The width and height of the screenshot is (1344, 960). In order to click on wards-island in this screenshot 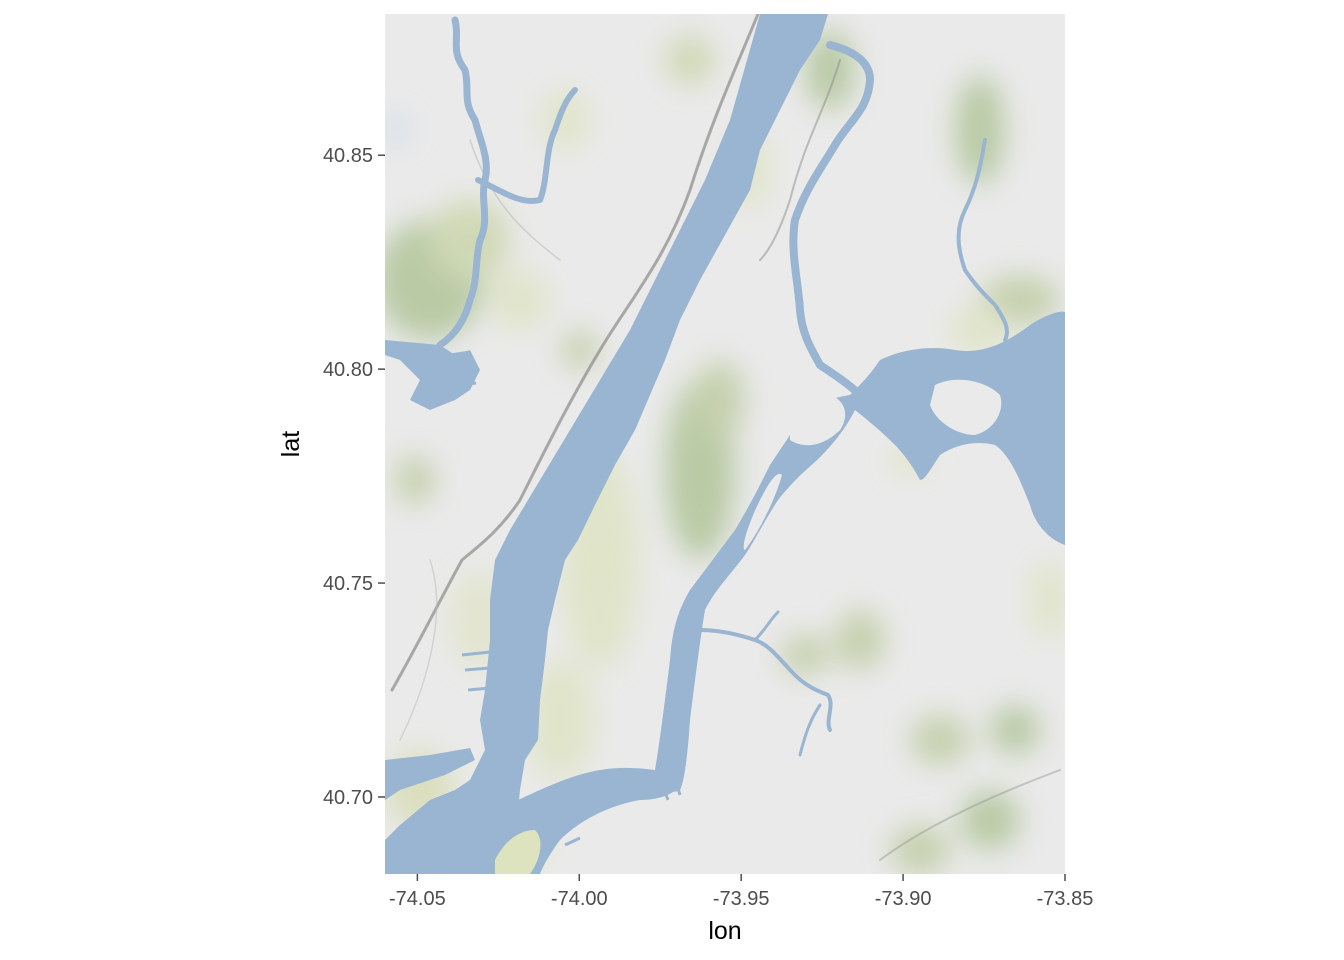, I will do `click(966, 407)`.